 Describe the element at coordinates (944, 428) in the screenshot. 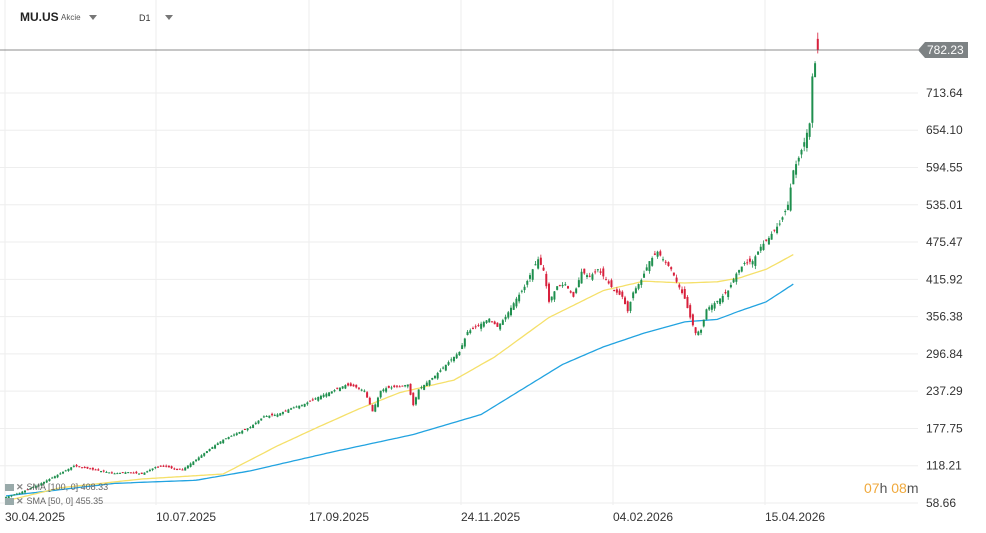

I see `y-tick-label: 177.75` at that location.